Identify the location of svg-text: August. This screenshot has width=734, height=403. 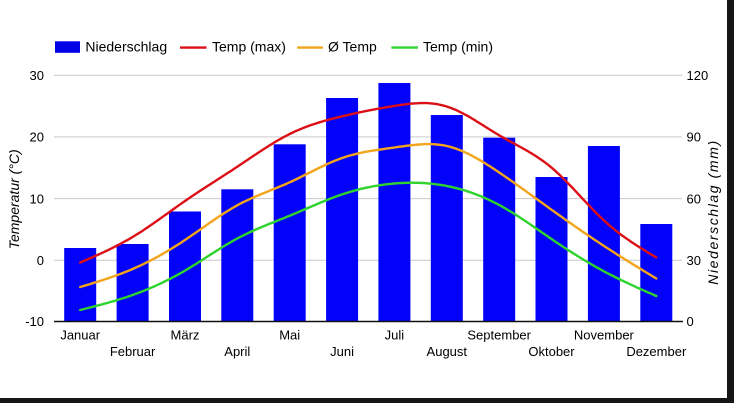
(447, 351).